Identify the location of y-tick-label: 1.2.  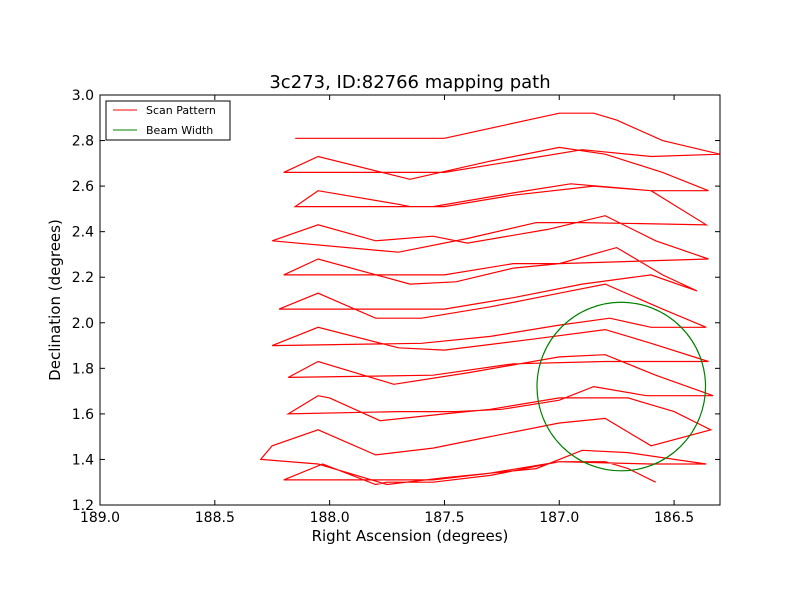
(83, 506).